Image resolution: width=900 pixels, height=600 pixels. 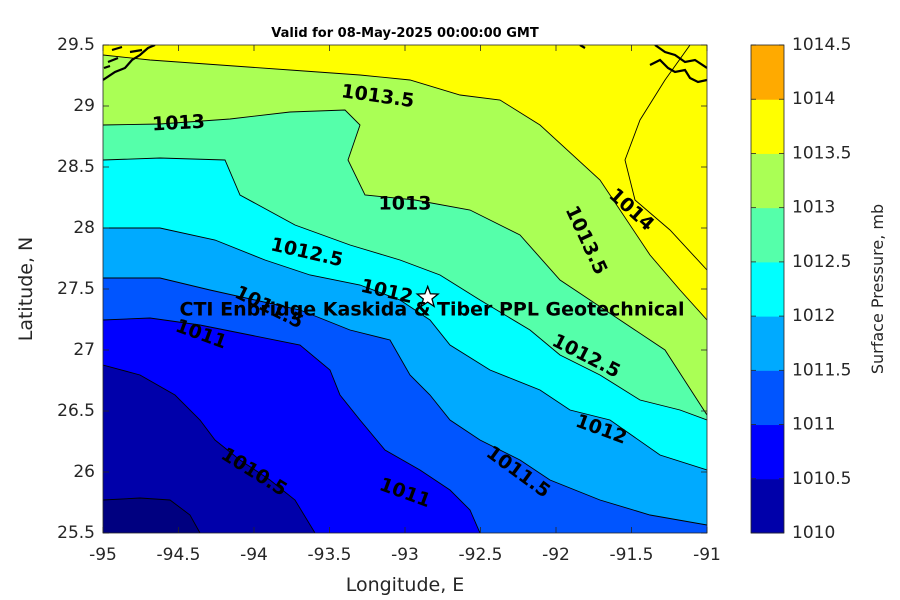 I want to click on y-axis-label: Latitude, N, so click(x=26, y=289).